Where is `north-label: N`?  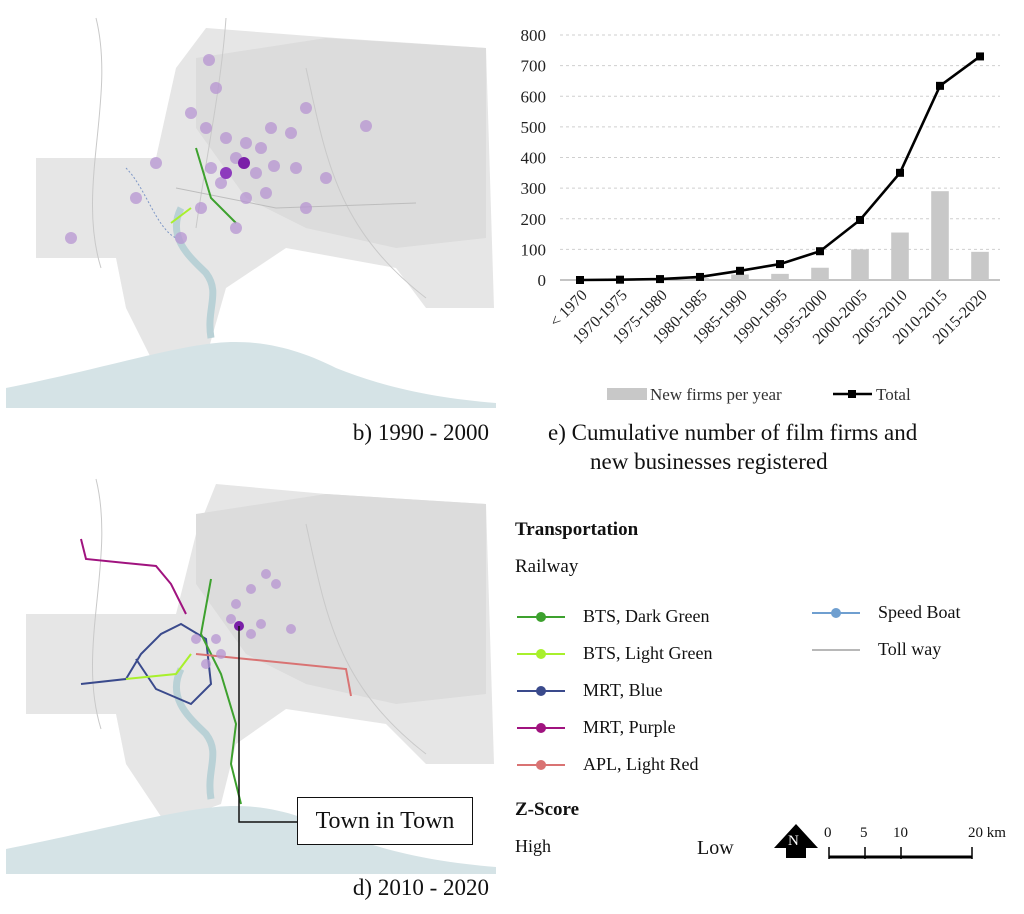
north-label: N is located at coordinates (793, 841).